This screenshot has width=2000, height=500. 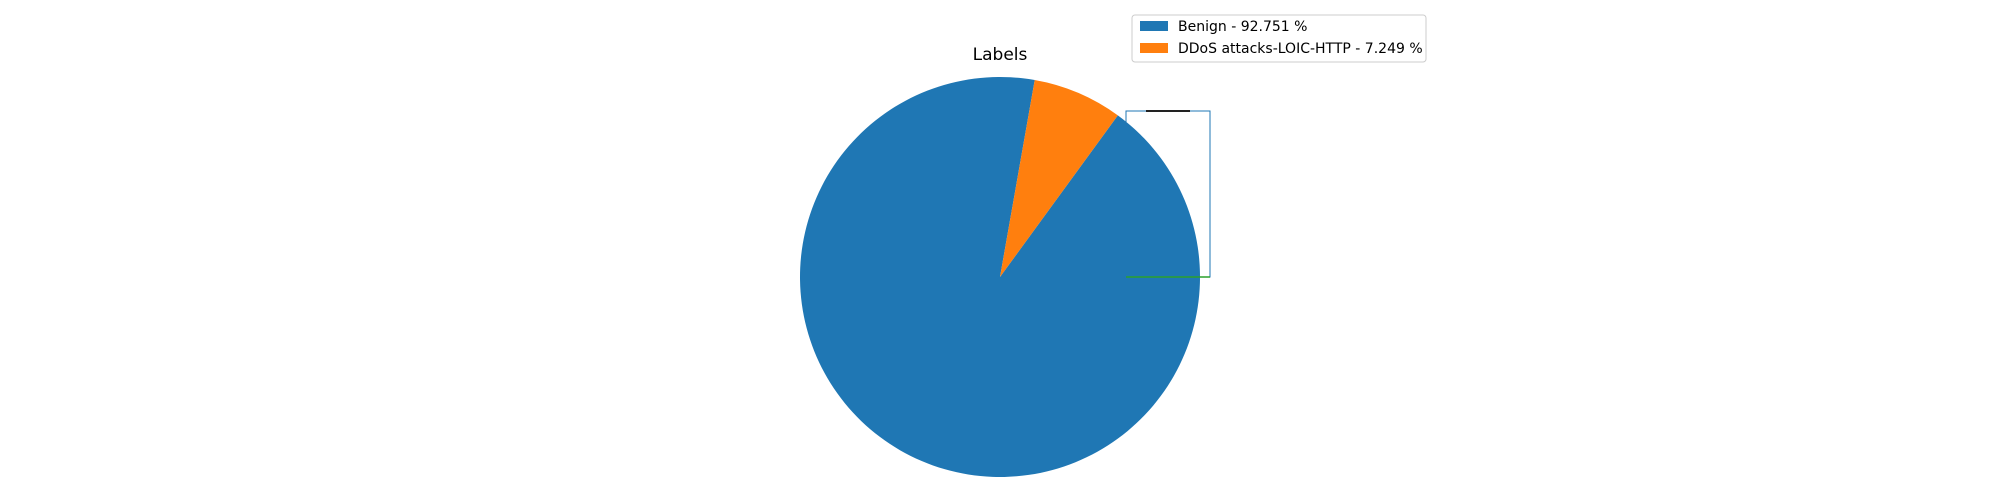 I want to click on overlay-artifact, so click(x=1168, y=194).